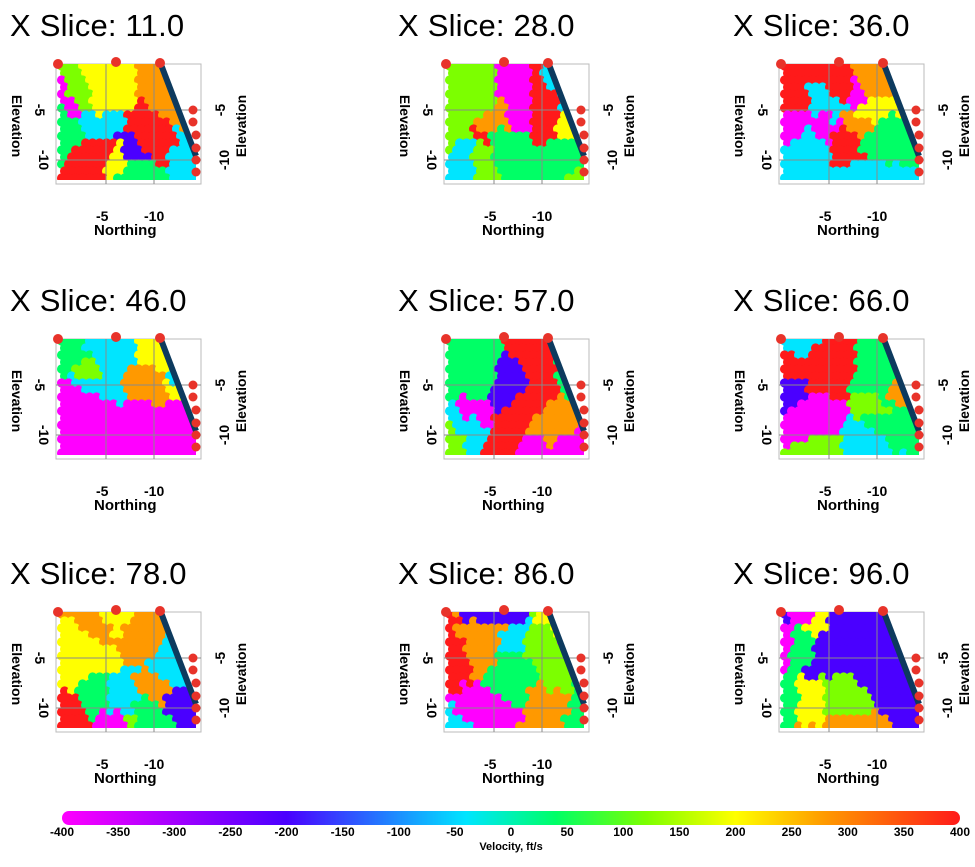 The image size is (975, 867). What do you see at coordinates (629, 126) in the screenshot?
I see `elevation-axis-label-right: Elevation` at bounding box center [629, 126].